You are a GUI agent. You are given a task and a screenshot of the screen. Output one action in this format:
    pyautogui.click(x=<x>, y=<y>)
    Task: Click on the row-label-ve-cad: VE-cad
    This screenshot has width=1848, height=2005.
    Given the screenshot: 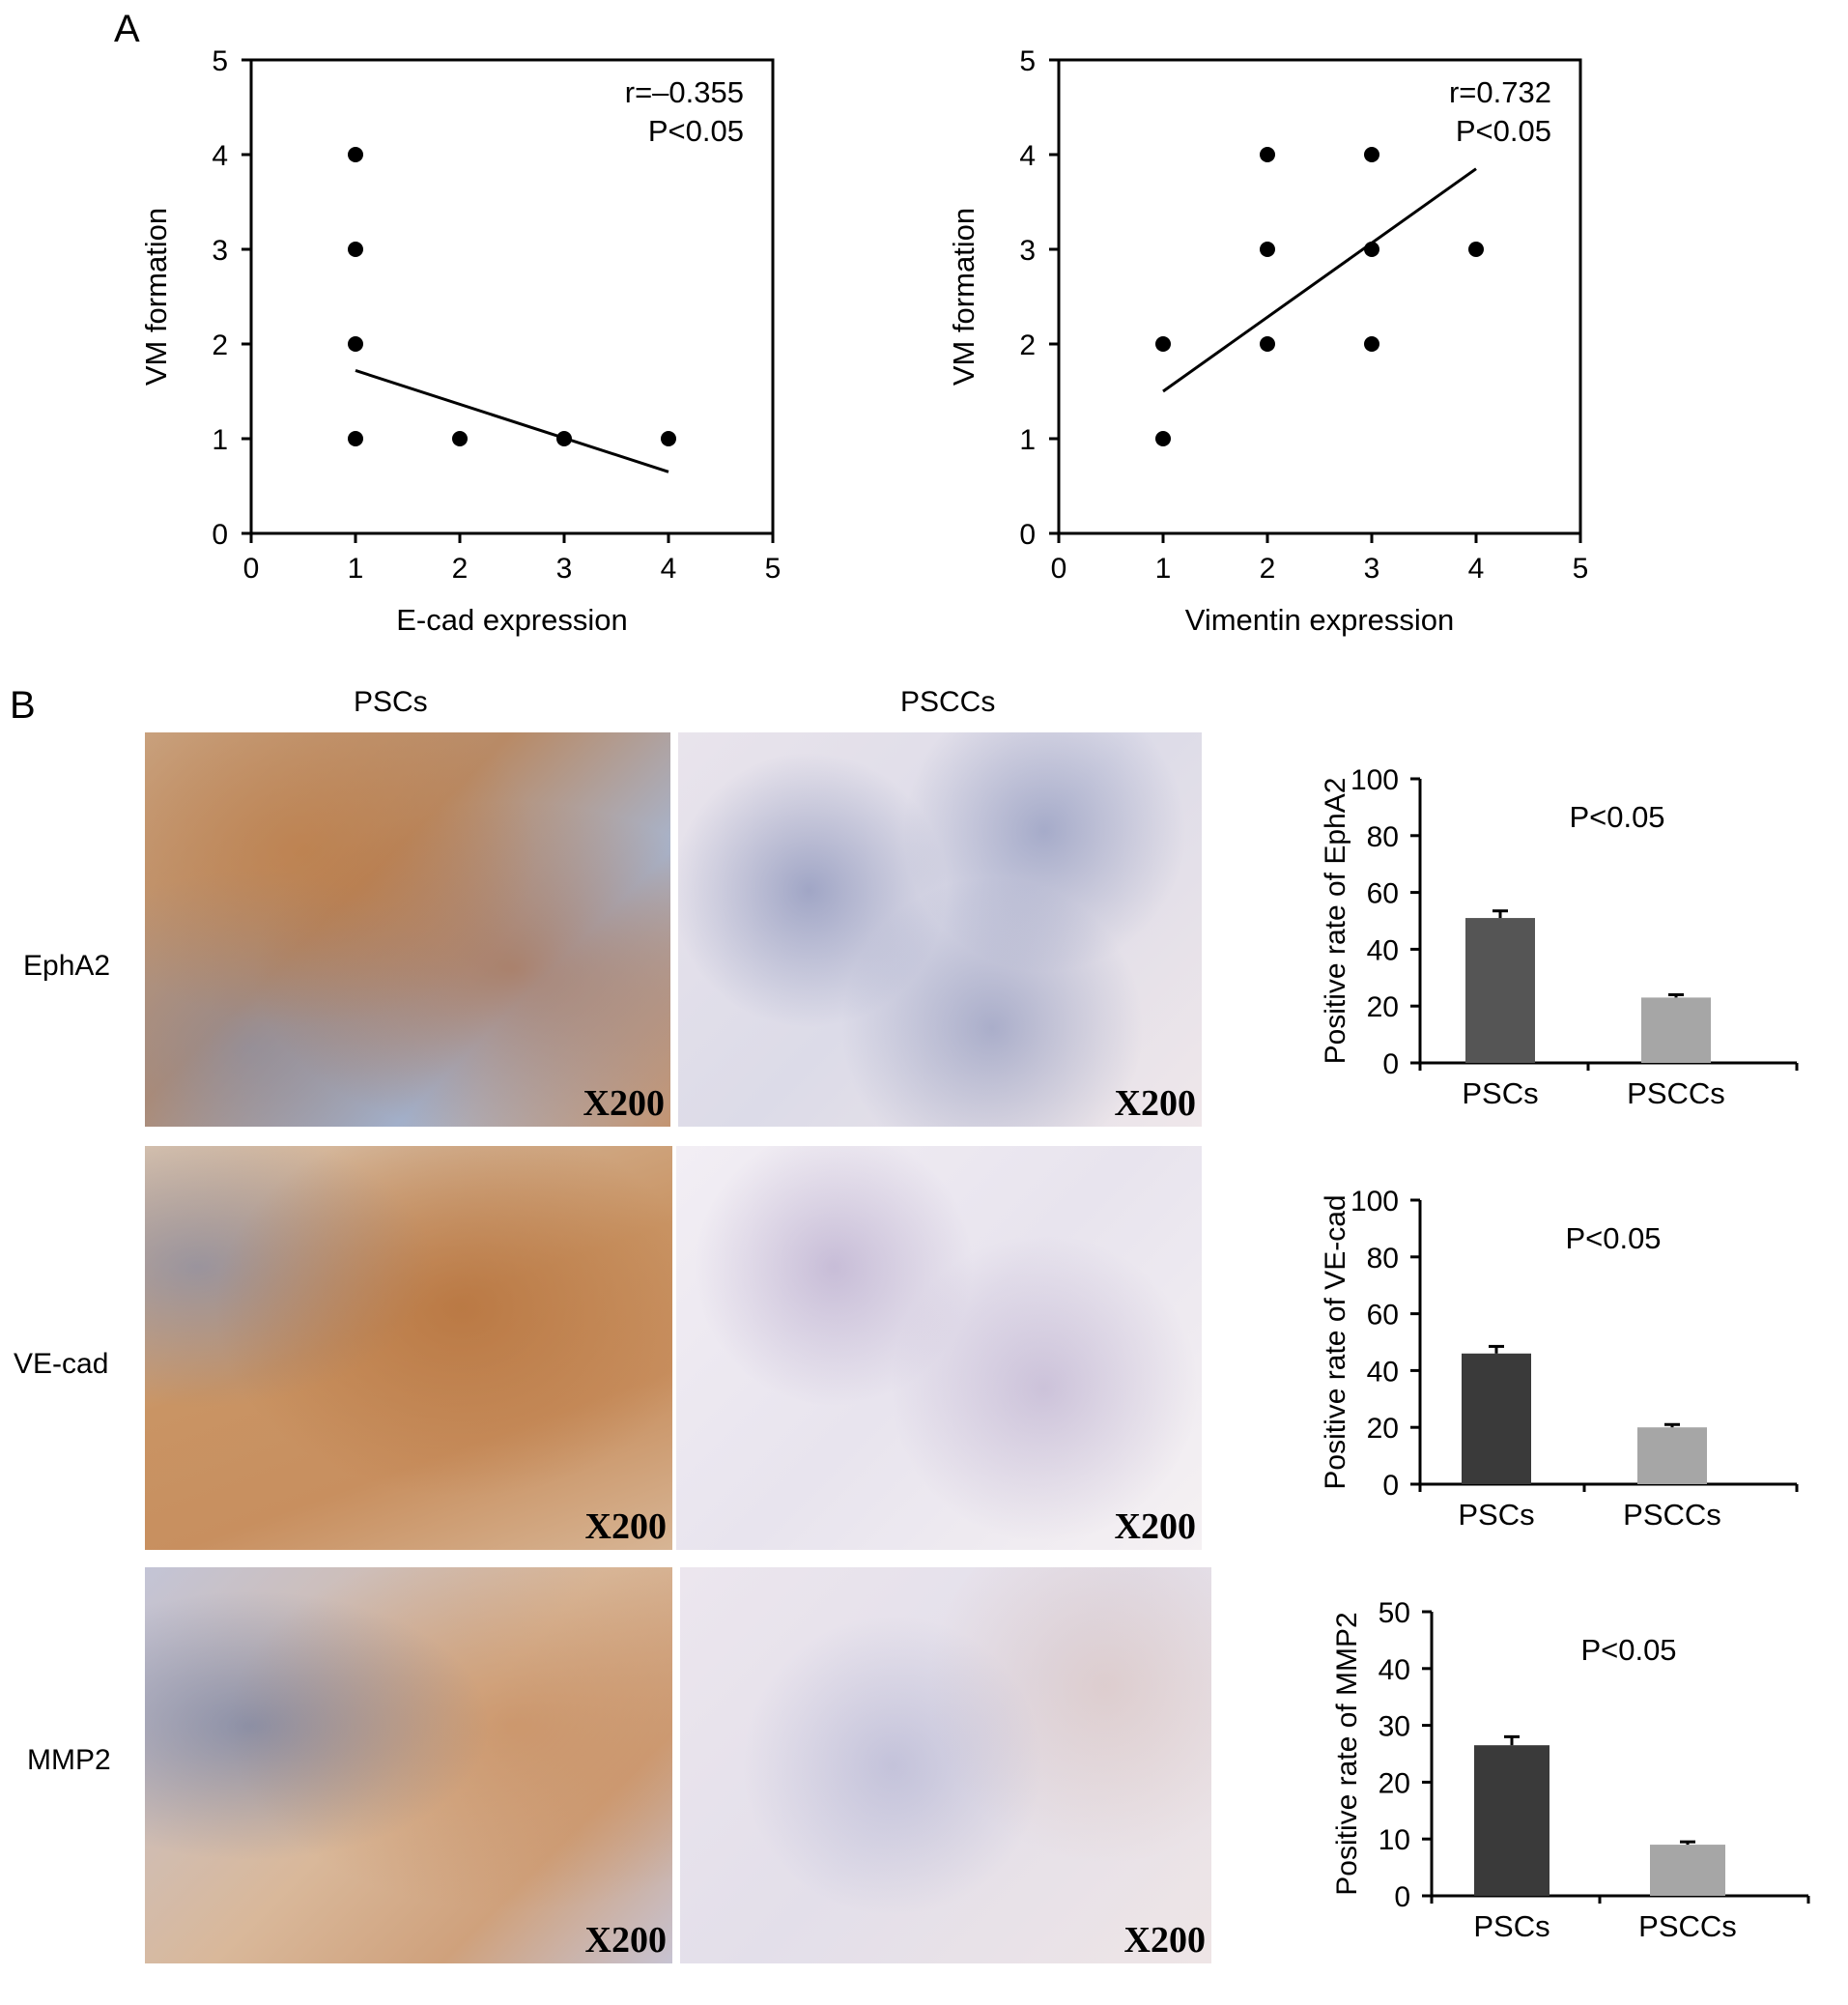 What is the action you would take?
    pyautogui.click(x=61, y=1364)
    